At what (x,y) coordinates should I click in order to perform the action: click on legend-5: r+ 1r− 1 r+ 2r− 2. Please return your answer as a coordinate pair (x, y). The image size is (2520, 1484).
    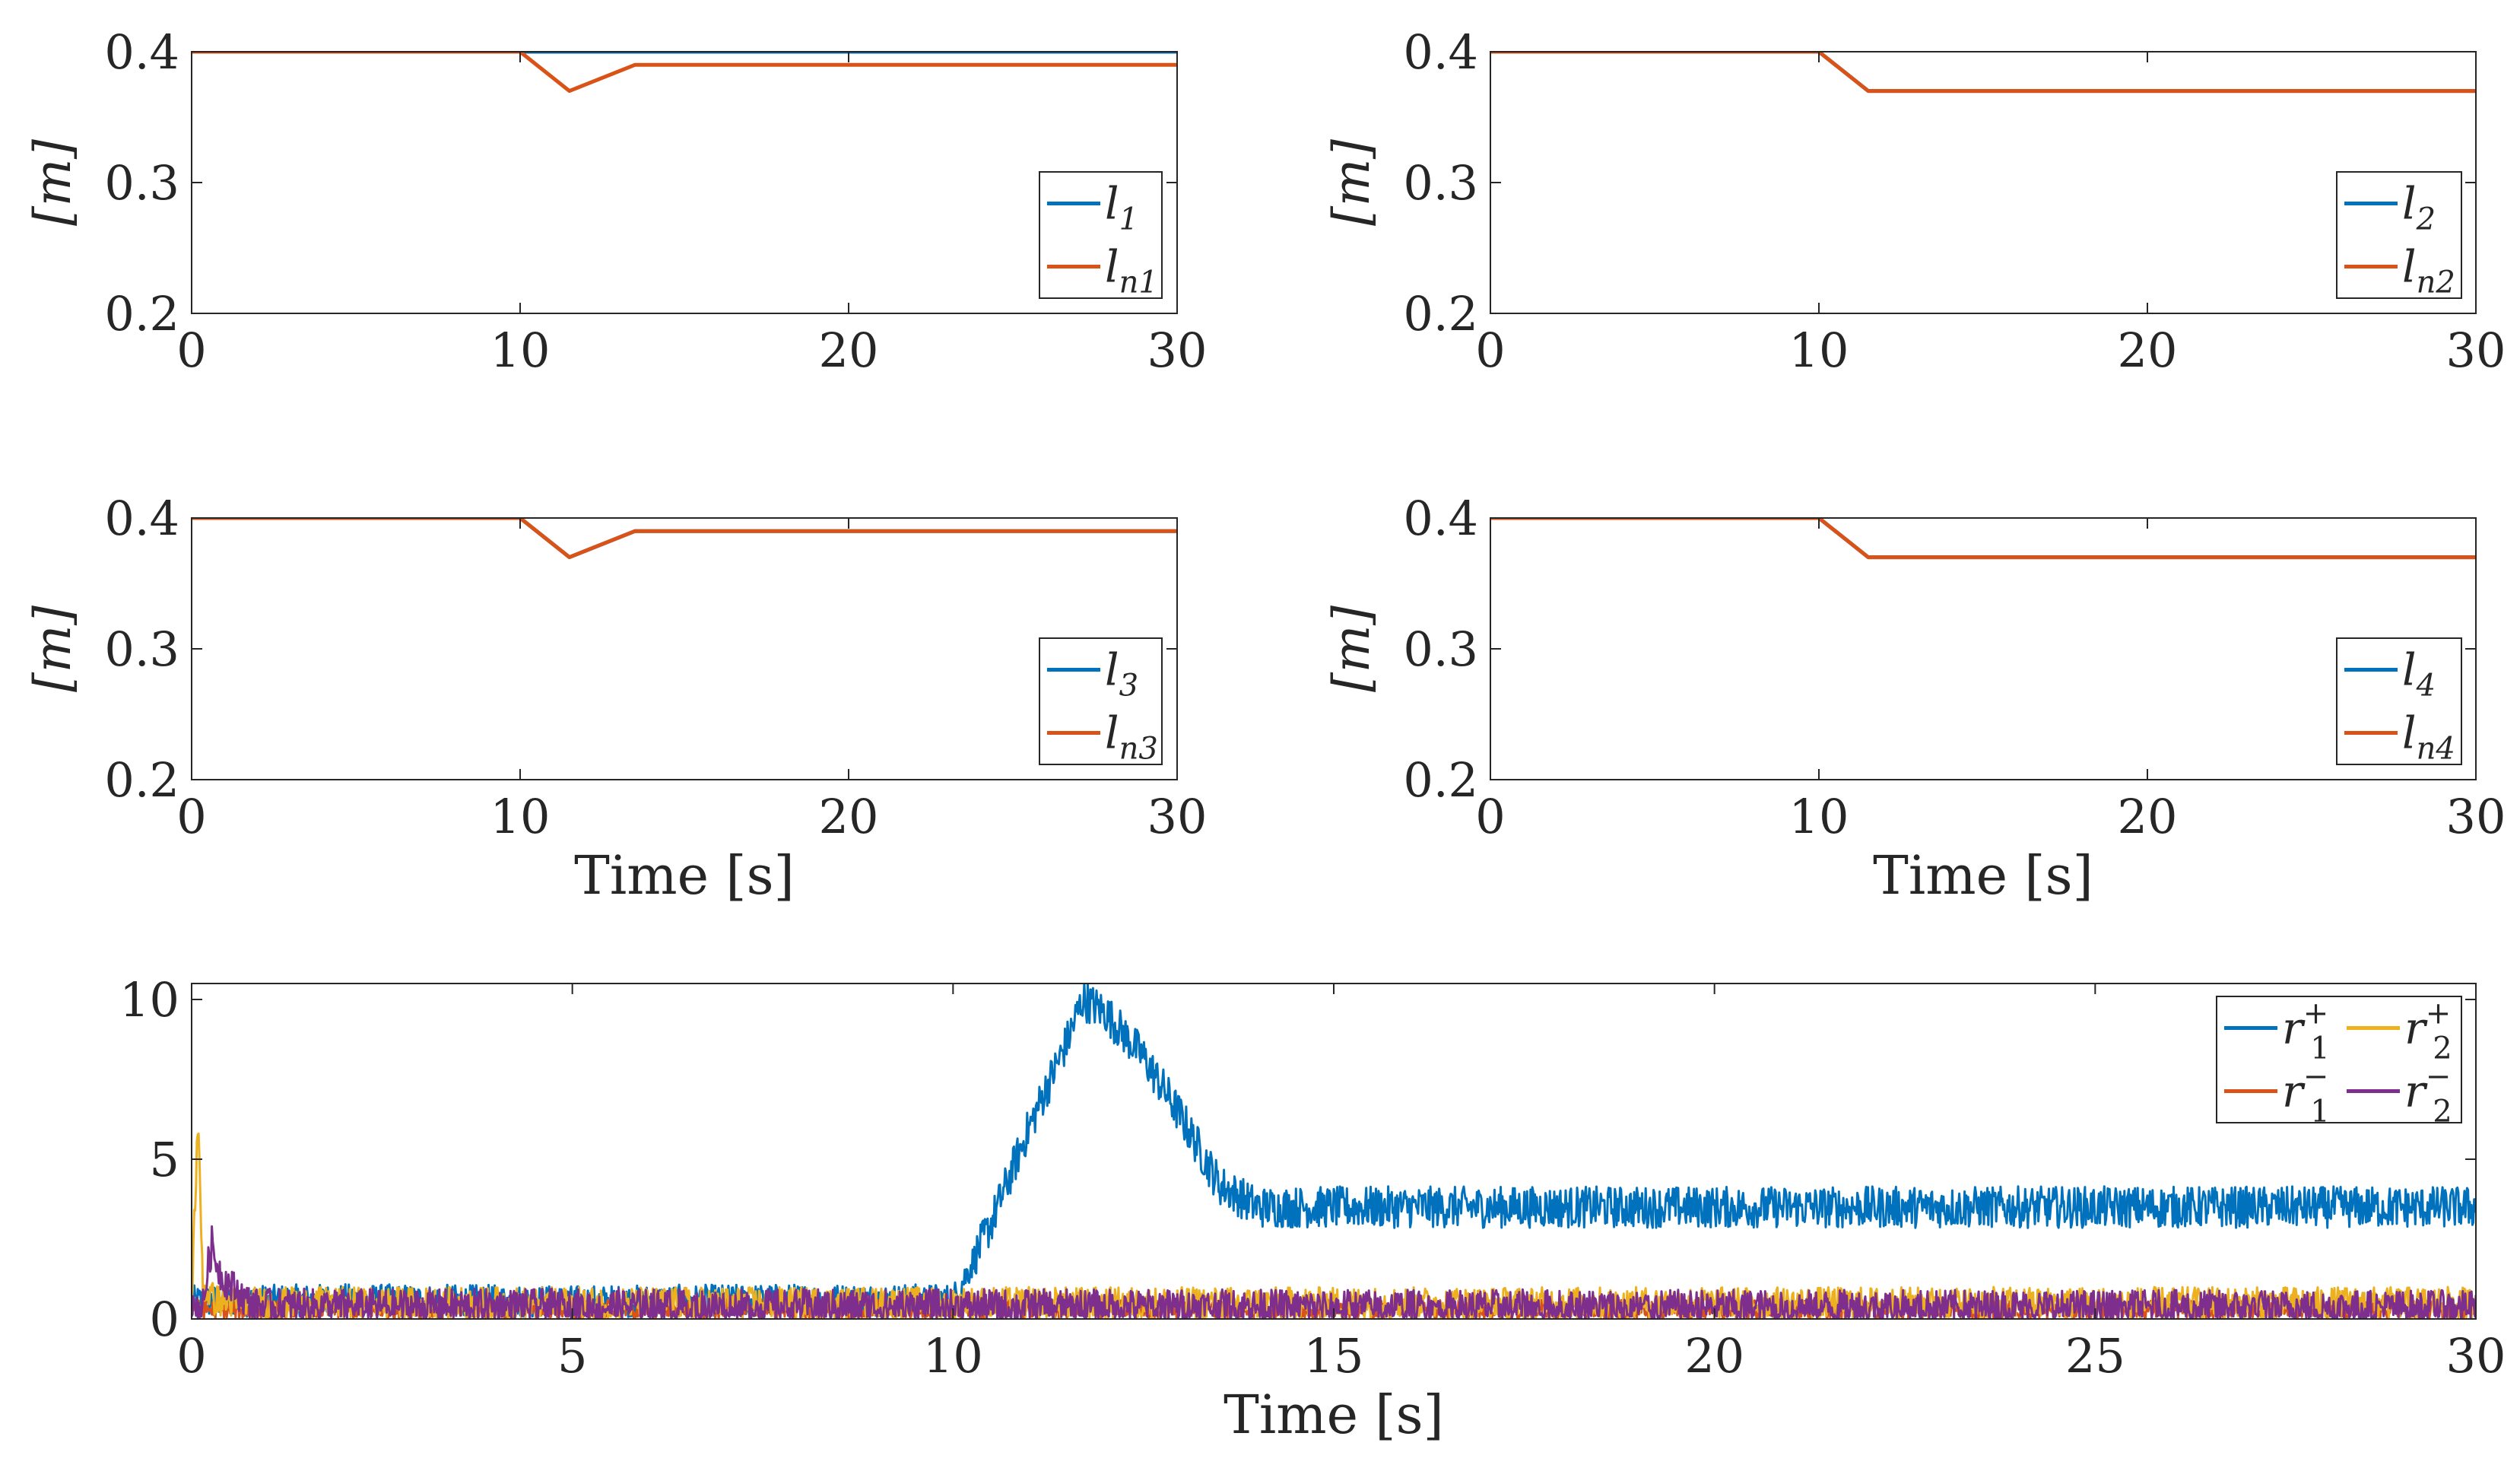
    Looking at the image, I should click on (2339, 1063).